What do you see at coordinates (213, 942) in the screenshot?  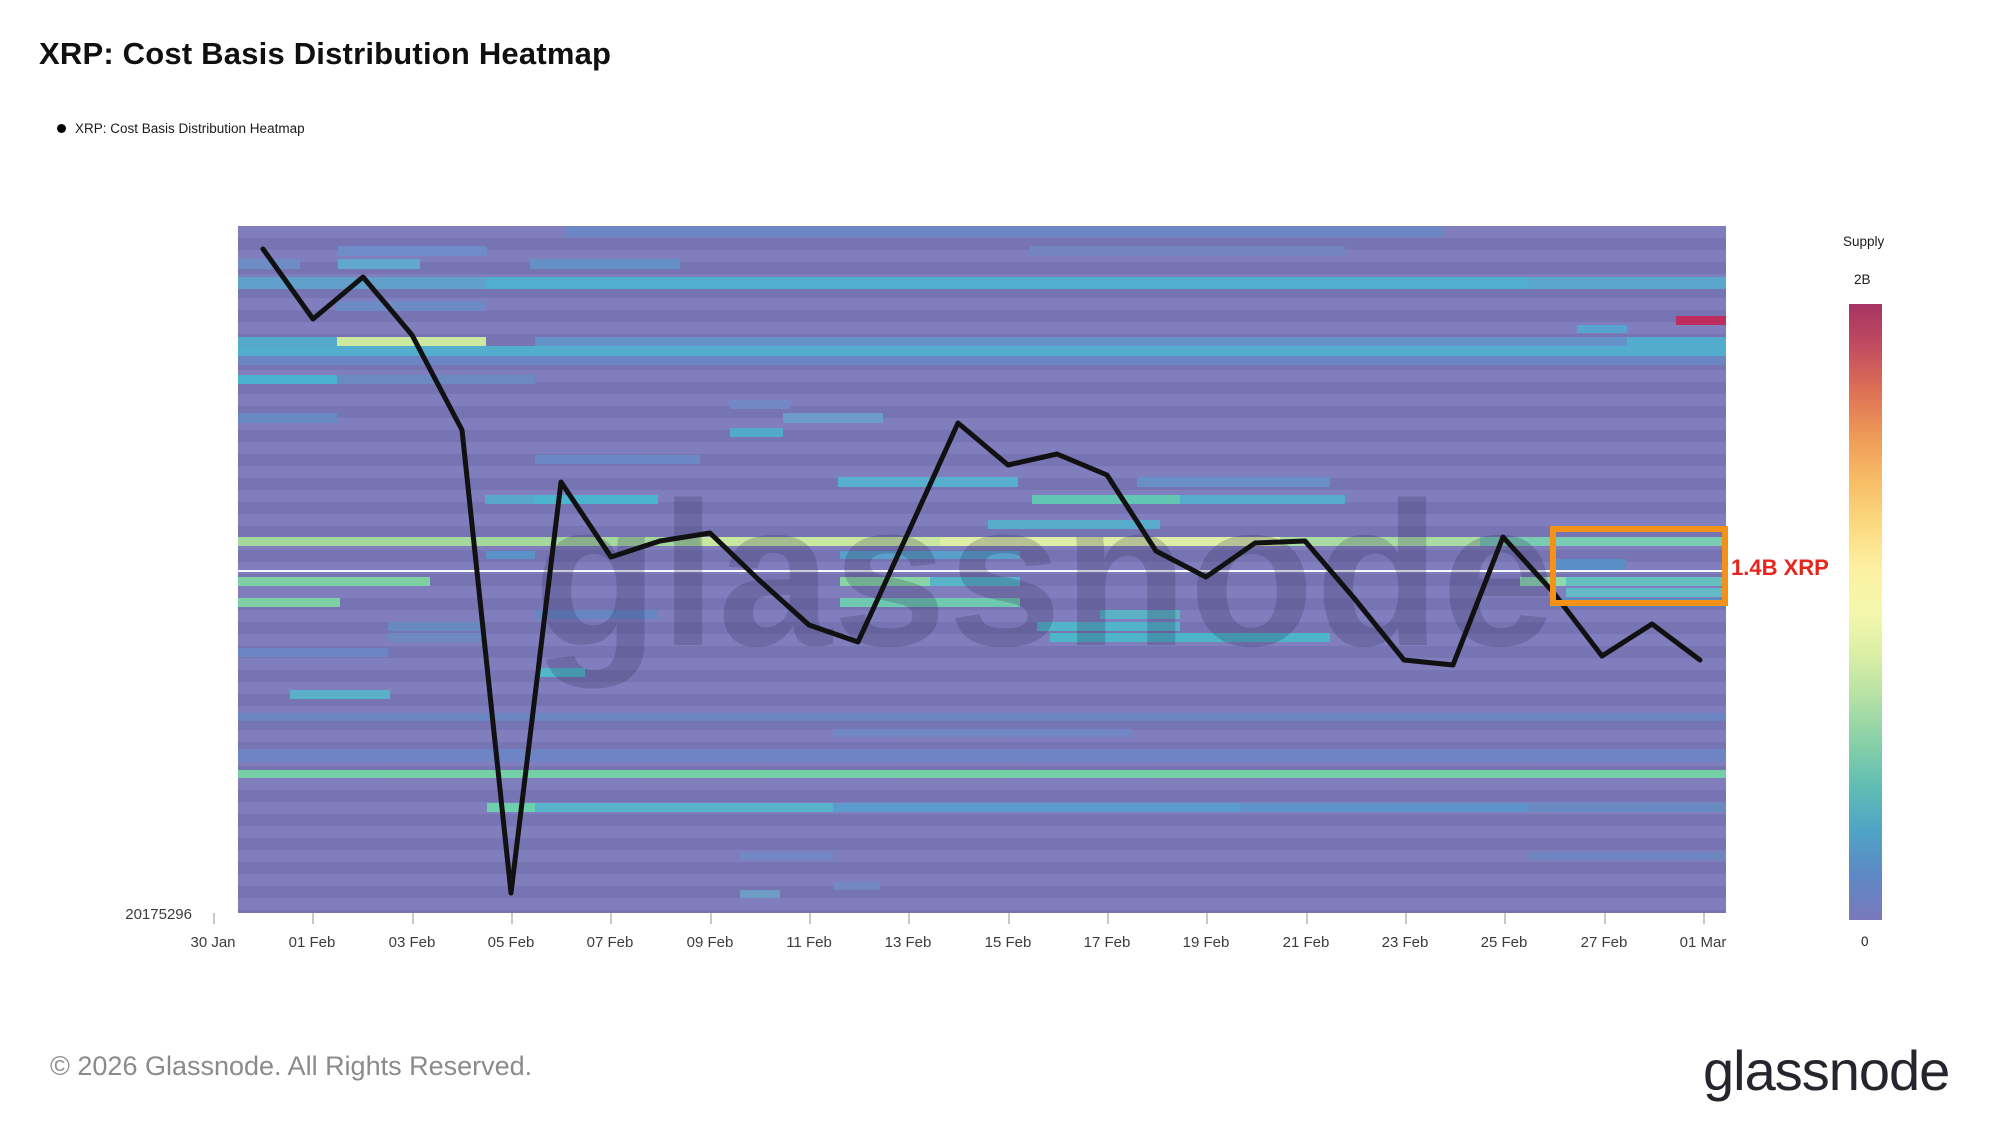 I see `x-tick-label: 30 Jan` at bounding box center [213, 942].